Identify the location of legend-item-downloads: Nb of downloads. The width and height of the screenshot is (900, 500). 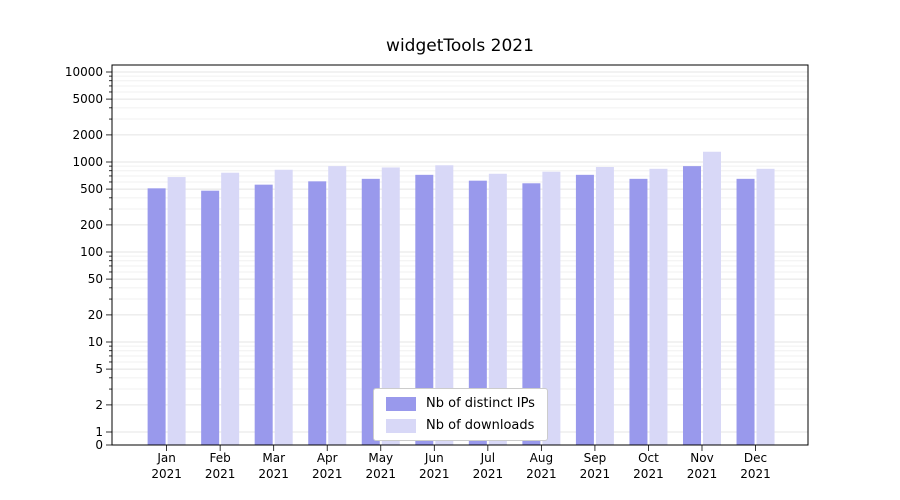
(460, 425).